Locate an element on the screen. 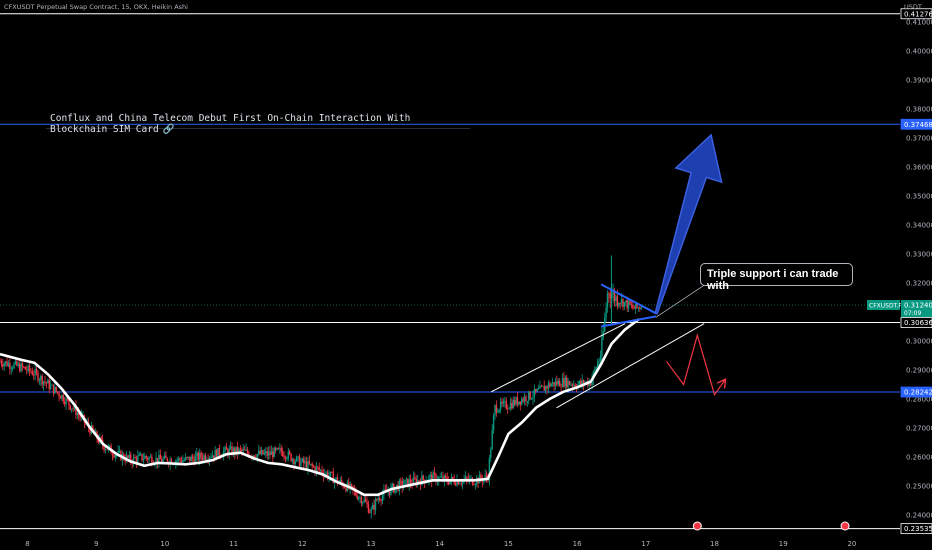 Image resolution: width=932 pixels, height=550 pixels. annotation-callout: Triple support i can trade with is located at coordinates (776, 277).